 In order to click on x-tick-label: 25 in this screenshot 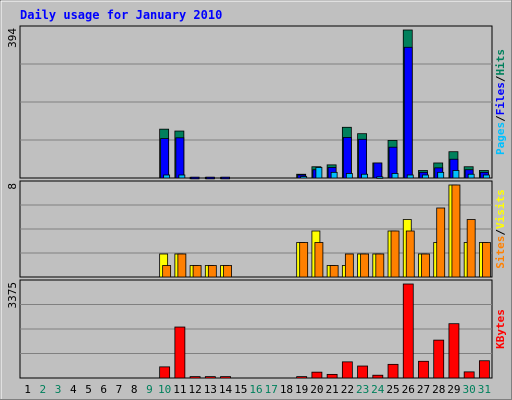, I will do `click(392, 389)`.